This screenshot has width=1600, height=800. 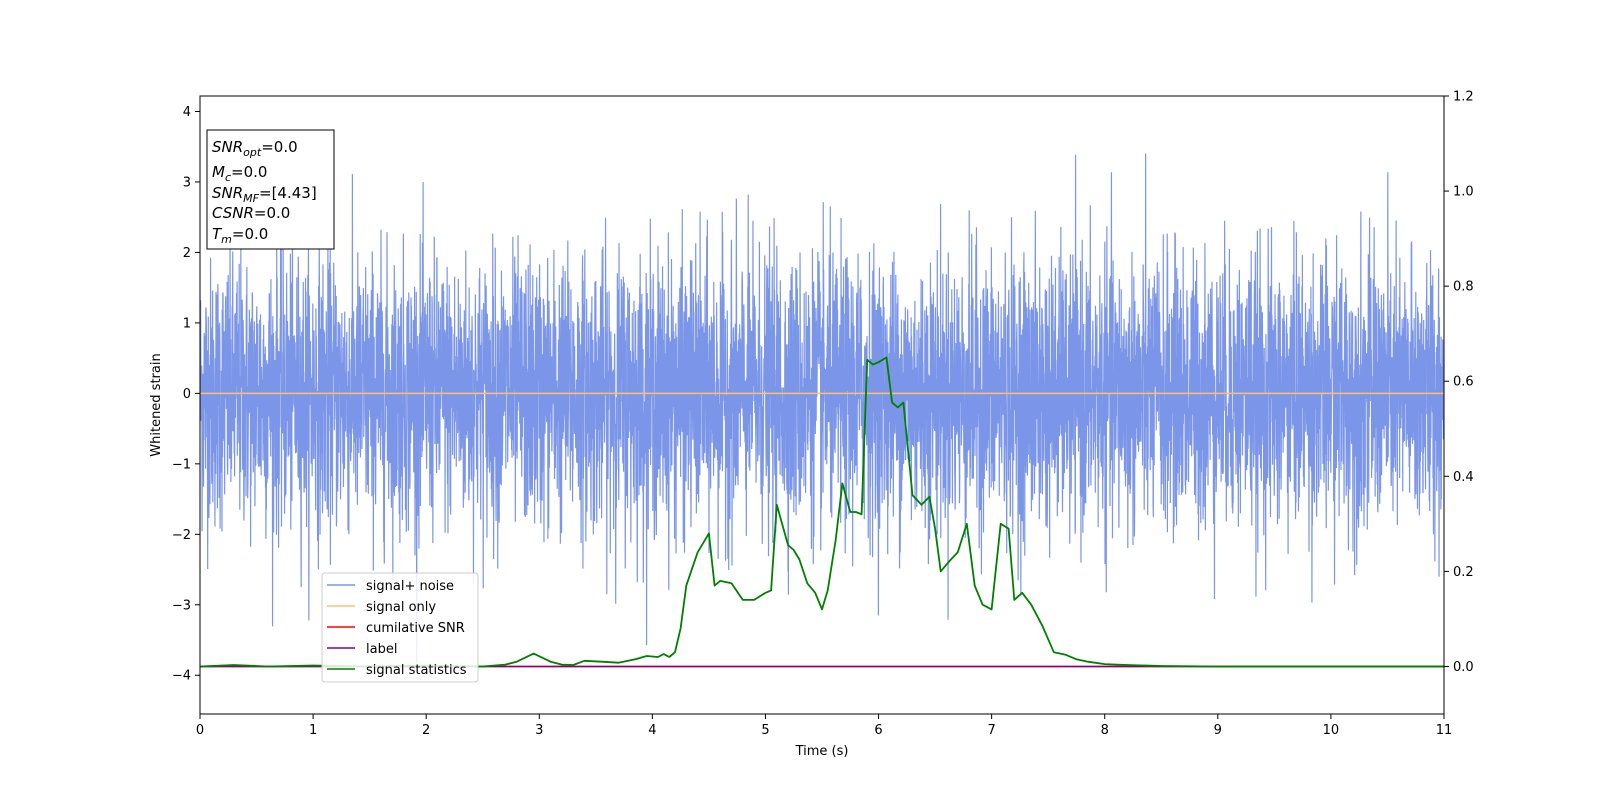 What do you see at coordinates (765, 730) in the screenshot?
I see `x-tick-label: 5` at bounding box center [765, 730].